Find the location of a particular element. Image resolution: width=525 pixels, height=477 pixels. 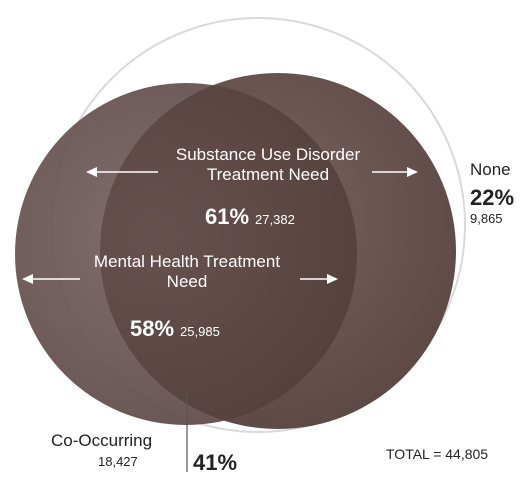

sud-arrow is located at coordinates (252, 172).